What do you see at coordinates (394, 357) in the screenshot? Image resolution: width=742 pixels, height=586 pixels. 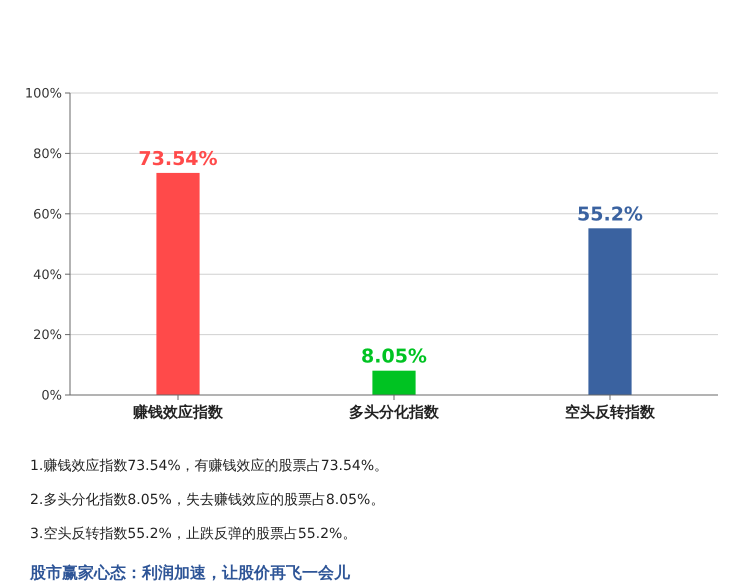 I see `data-label: 8.05%` at bounding box center [394, 357].